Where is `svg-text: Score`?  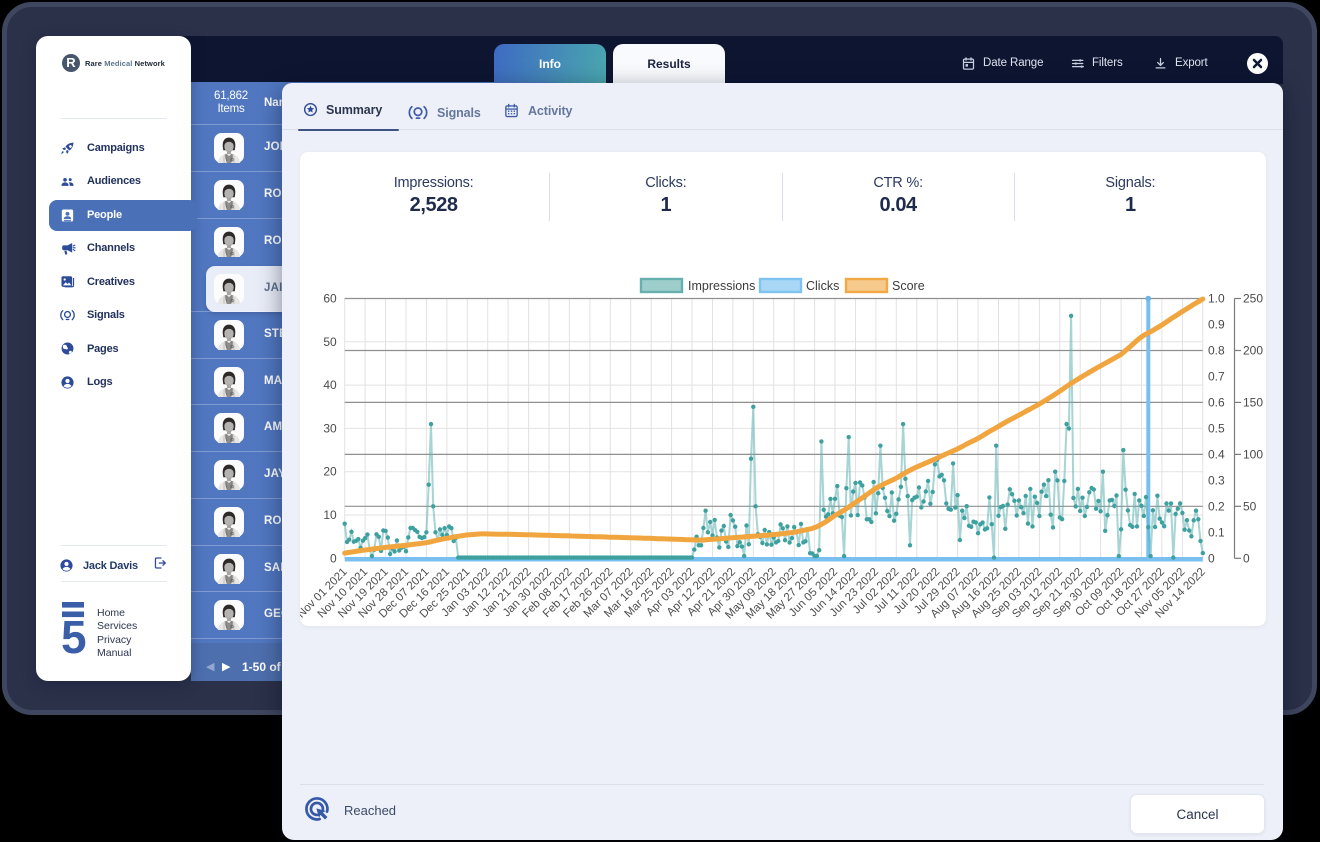 svg-text: Score is located at coordinates (908, 286).